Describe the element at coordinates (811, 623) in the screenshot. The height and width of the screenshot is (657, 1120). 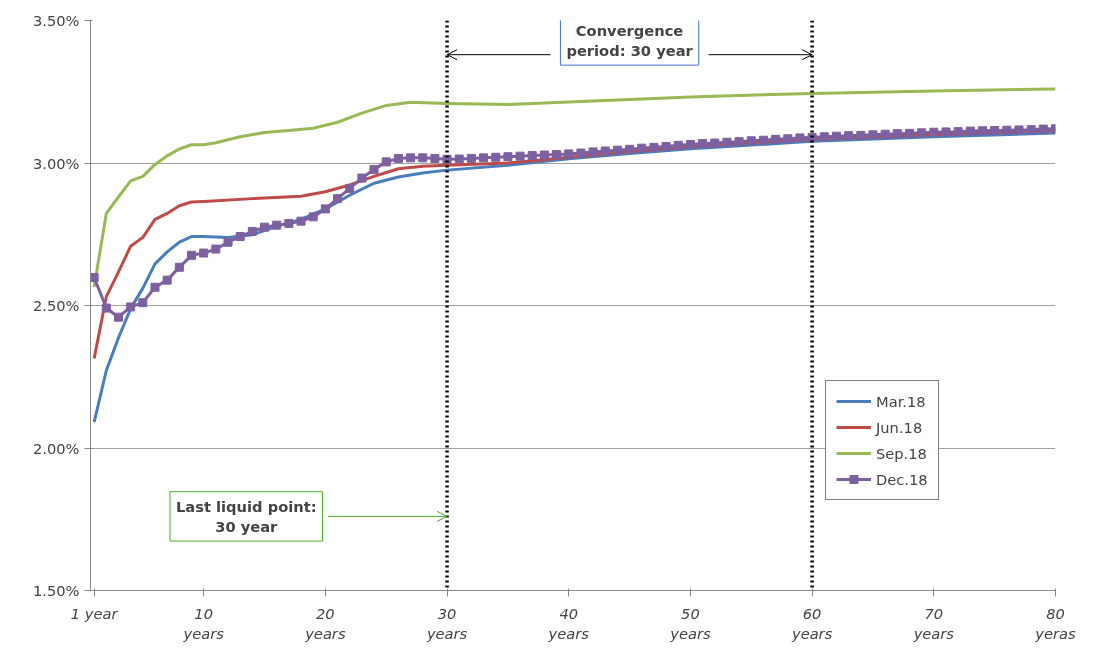
I see `x-tick-label: 60 years` at that location.